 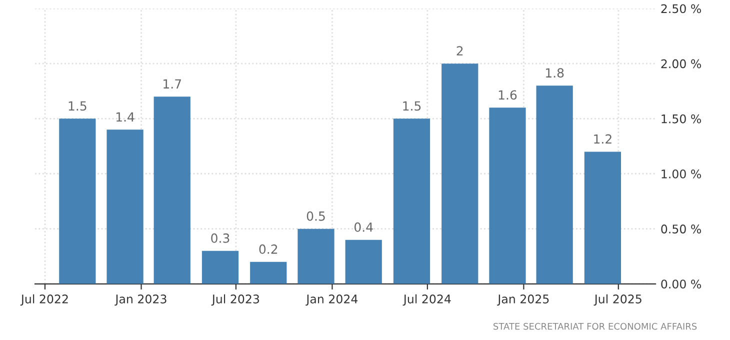 I want to click on data-label: 2, so click(x=459, y=51).